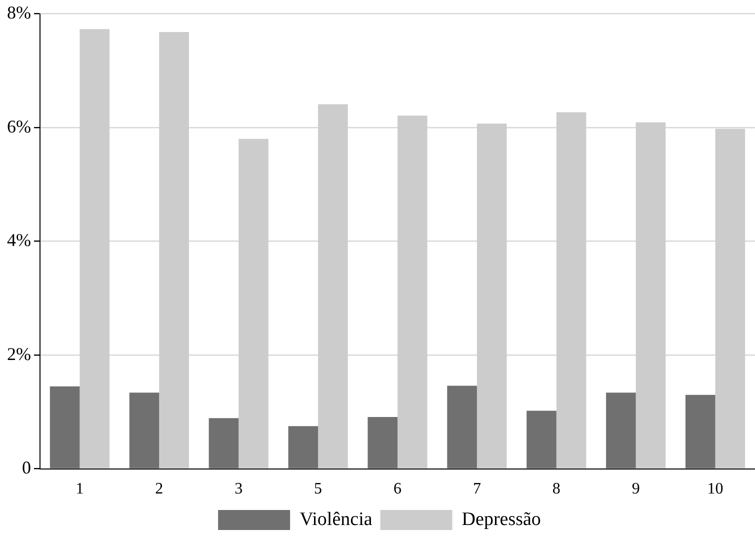 This screenshot has width=755, height=540. I want to click on y-tick-label: 4%, so click(18, 240).